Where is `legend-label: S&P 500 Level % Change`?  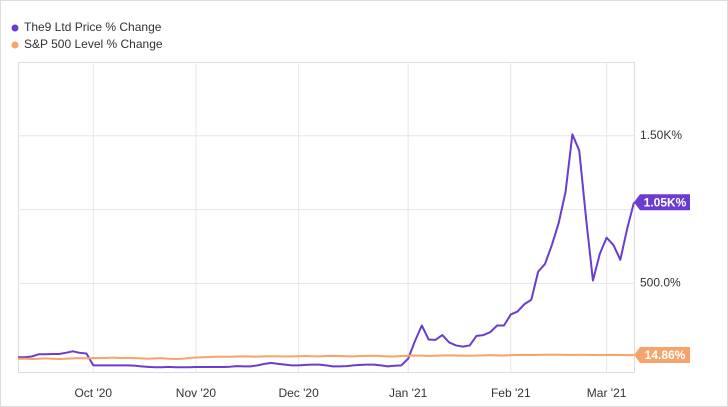
legend-label: S&P 500 Level % Change is located at coordinates (93, 44).